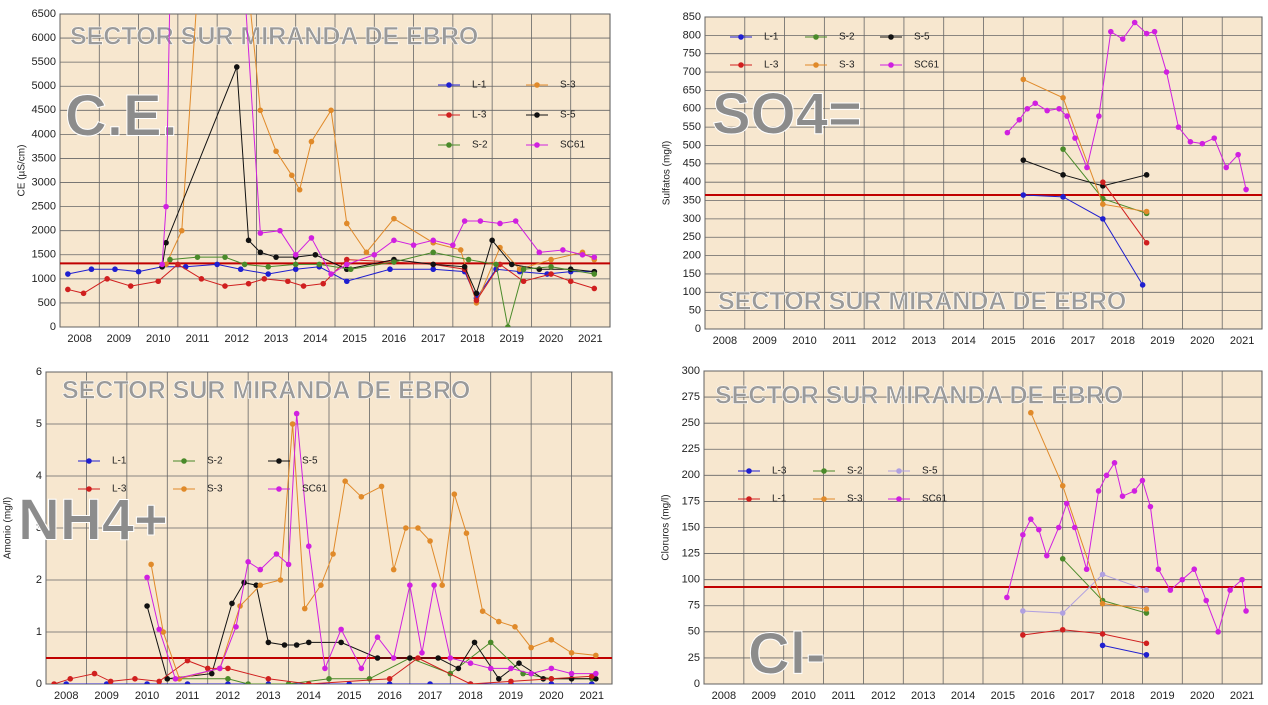 The height and width of the screenshot is (705, 1268). What do you see at coordinates (926, 65) in the screenshot?
I see `legend-label: SC61` at bounding box center [926, 65].